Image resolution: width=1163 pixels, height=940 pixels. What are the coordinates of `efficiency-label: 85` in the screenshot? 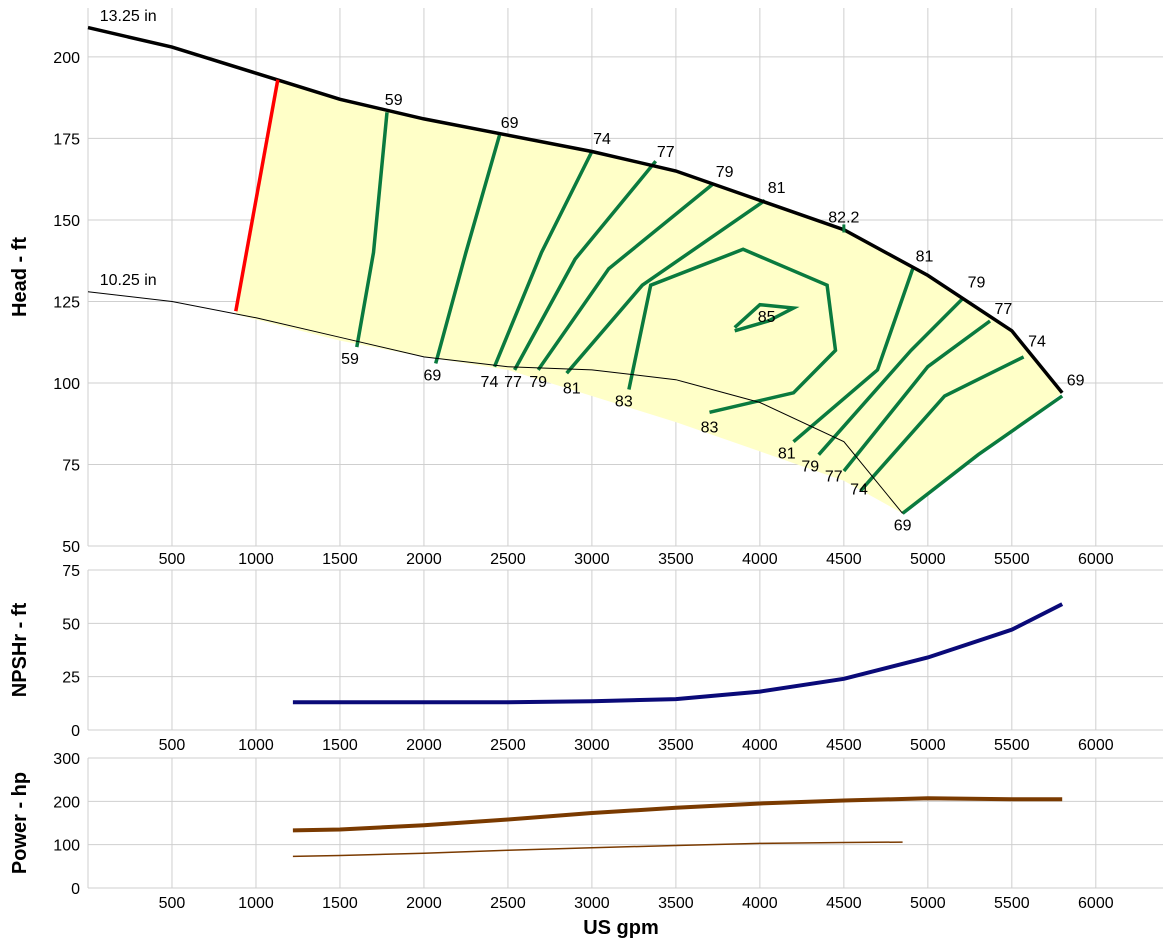 It's located at (767, 317).